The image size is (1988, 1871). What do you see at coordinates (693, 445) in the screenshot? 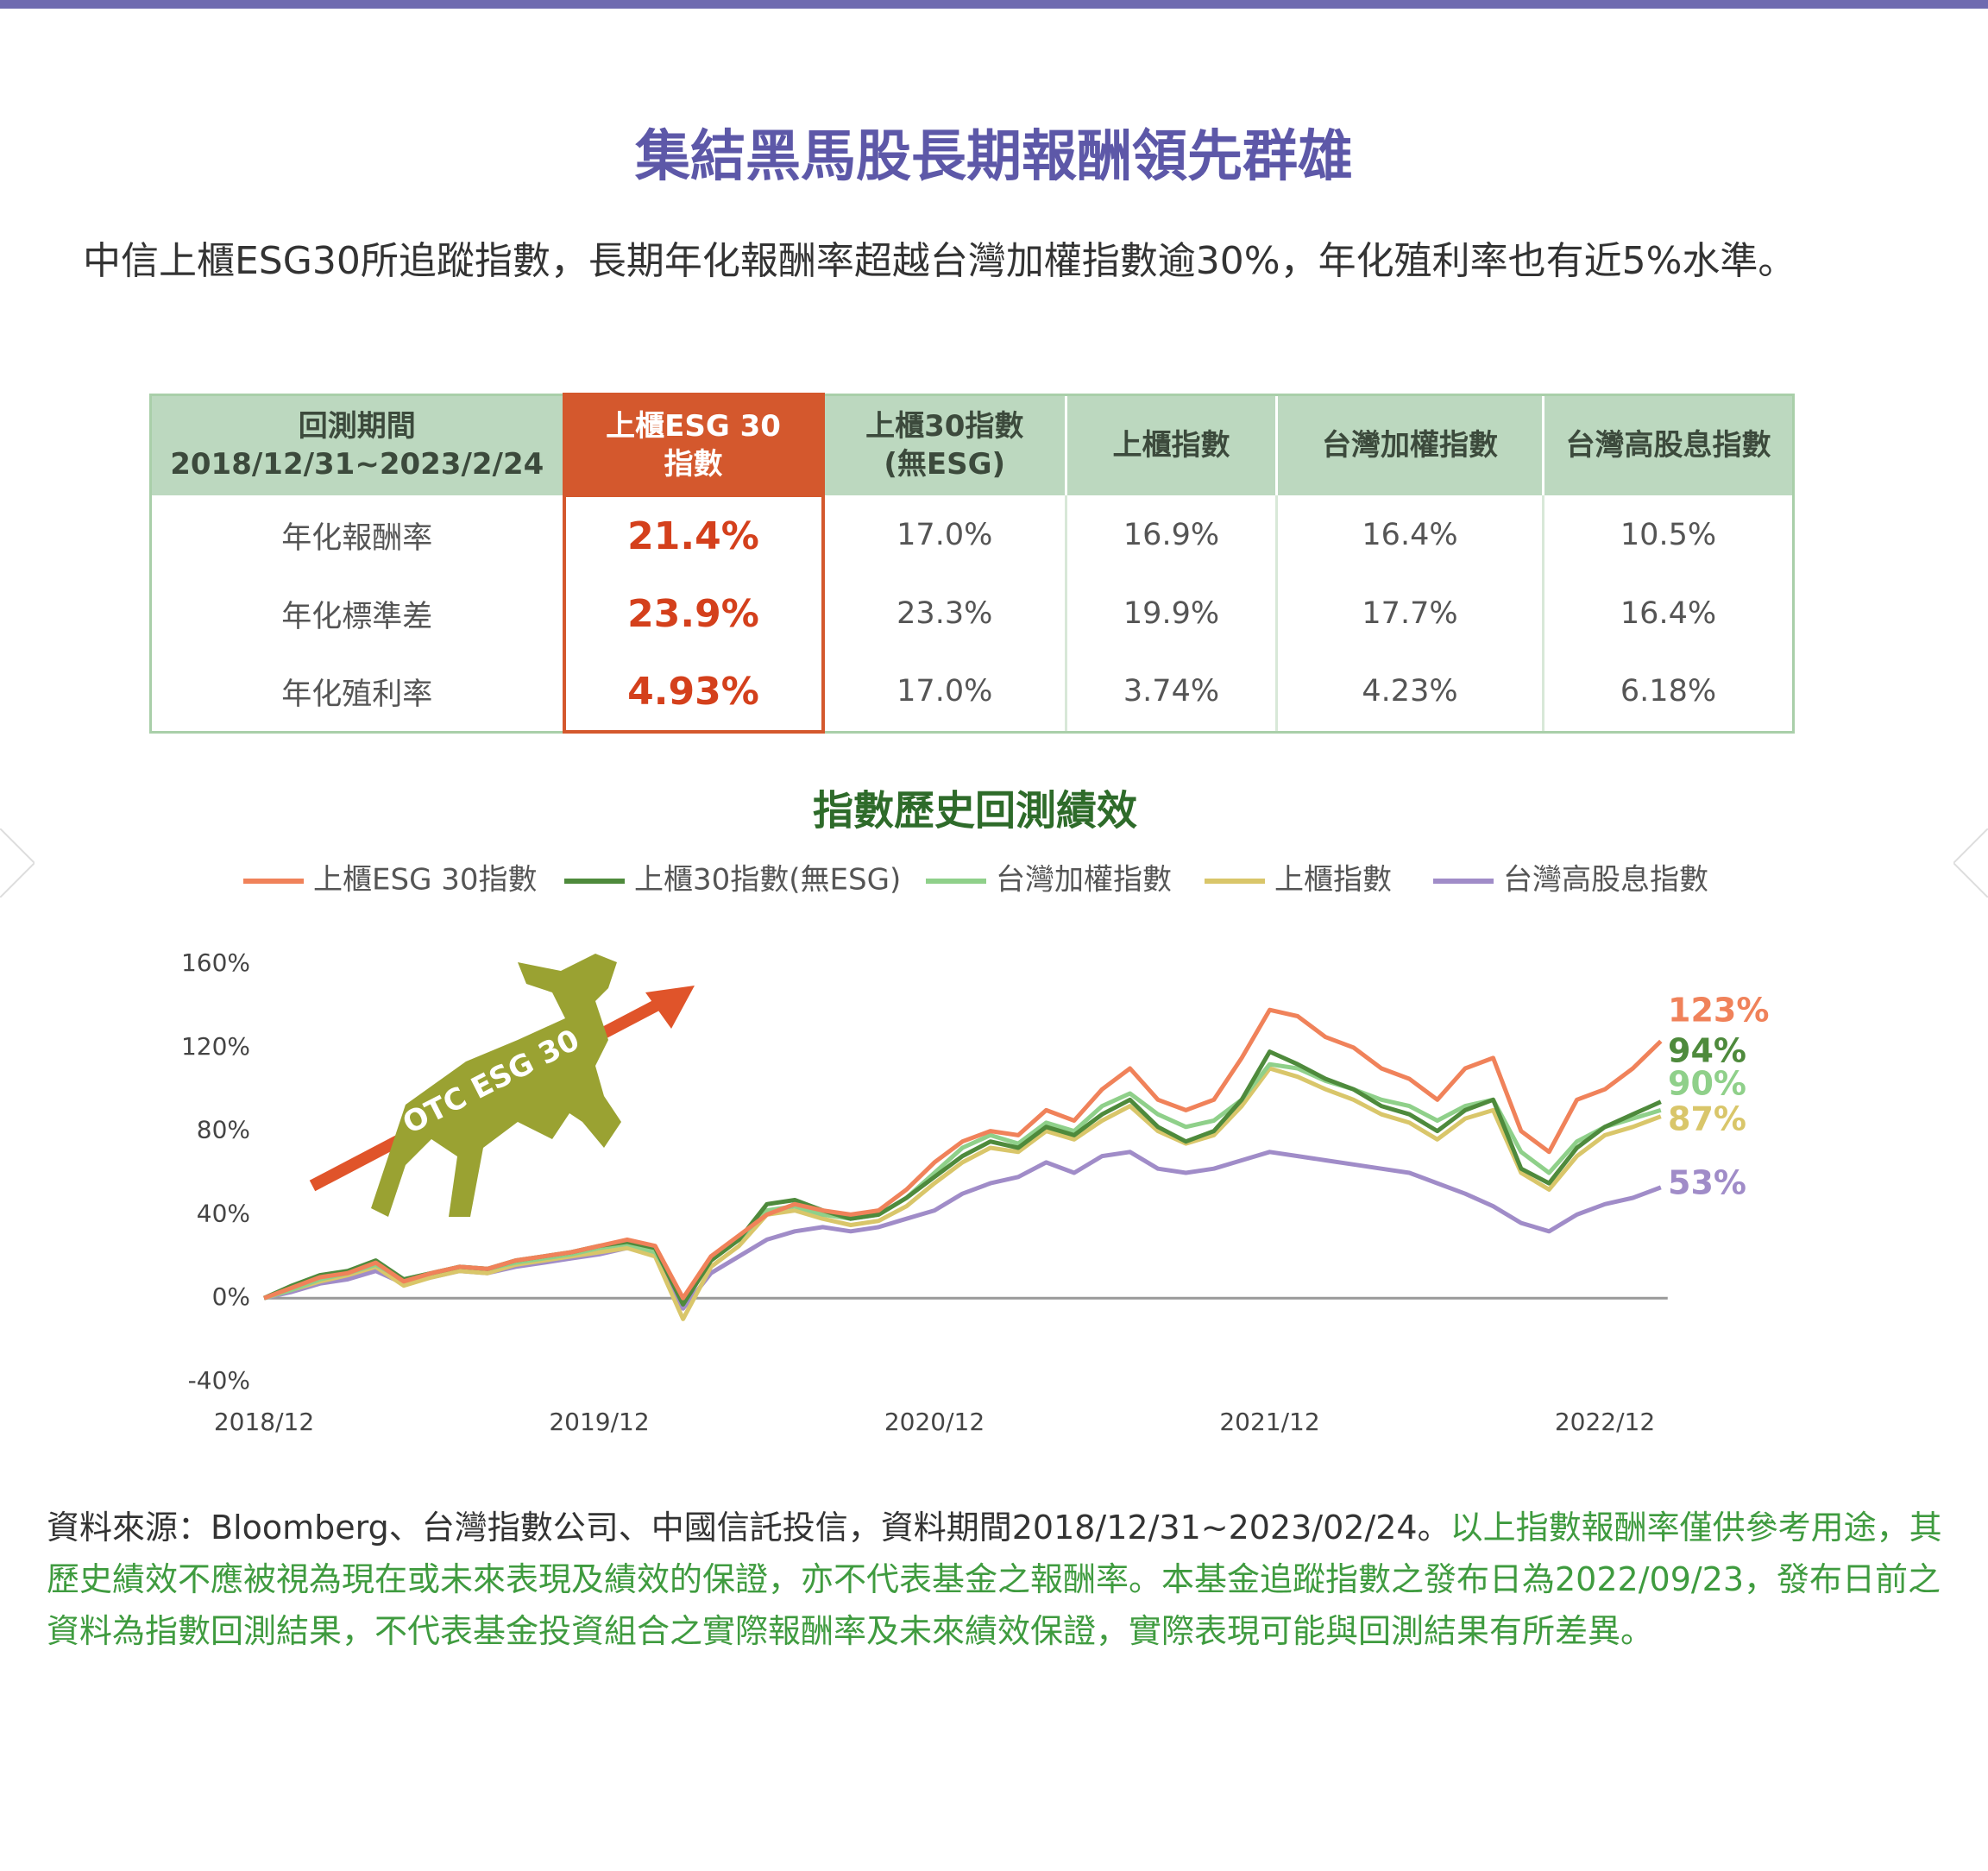
I see `header-cell: 上櫃ESG 30 指數` at bounding box center [693, 445].